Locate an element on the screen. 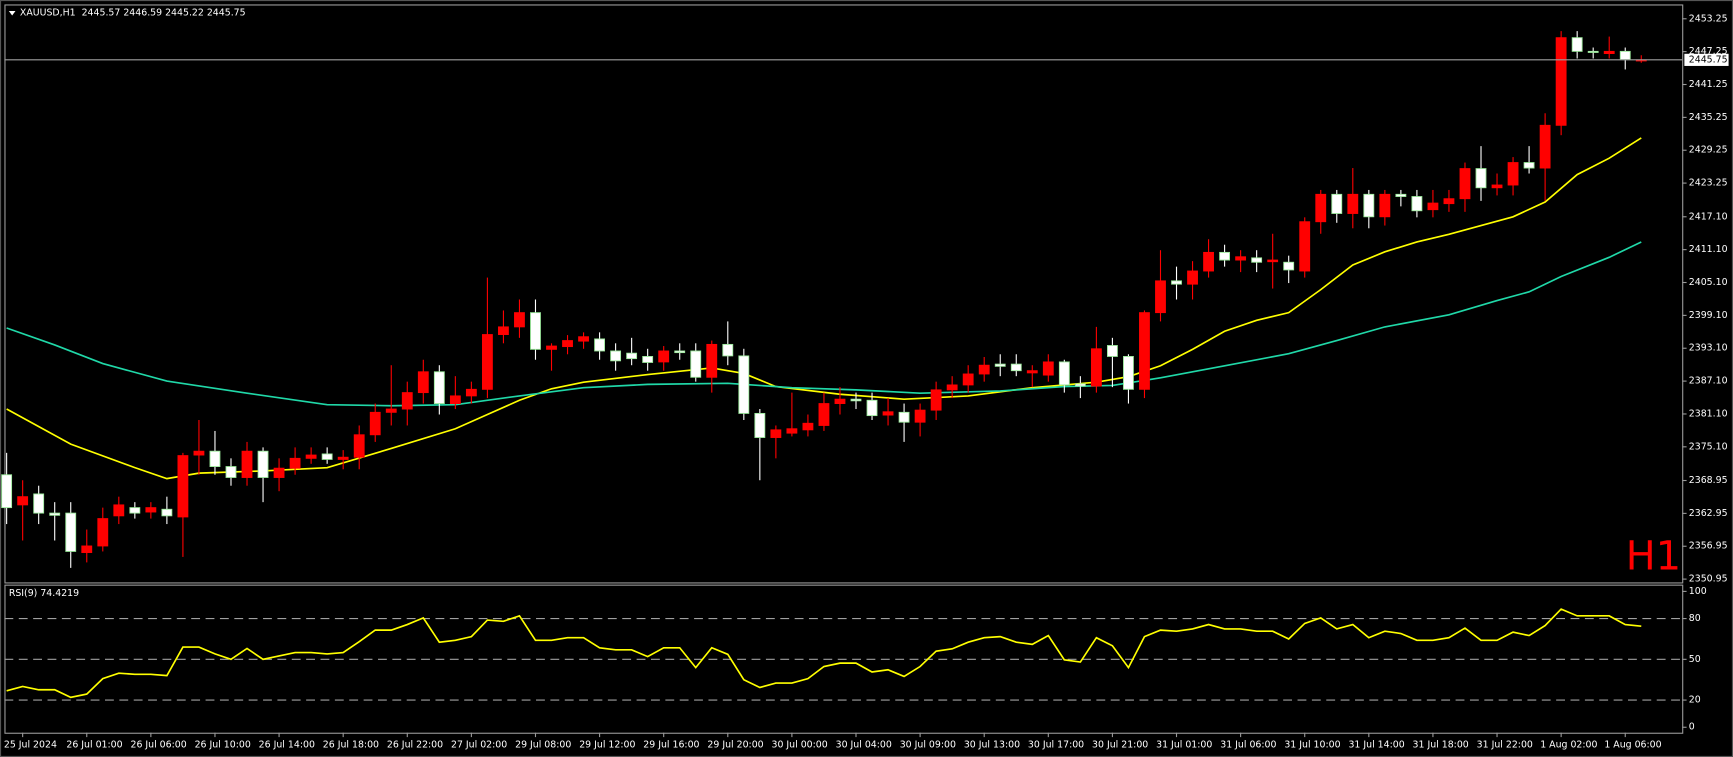 The width and height of the screenshot is (1733, 757). x-tick-label: 26 Jul 22:00 is located at coordinates (415, 744).